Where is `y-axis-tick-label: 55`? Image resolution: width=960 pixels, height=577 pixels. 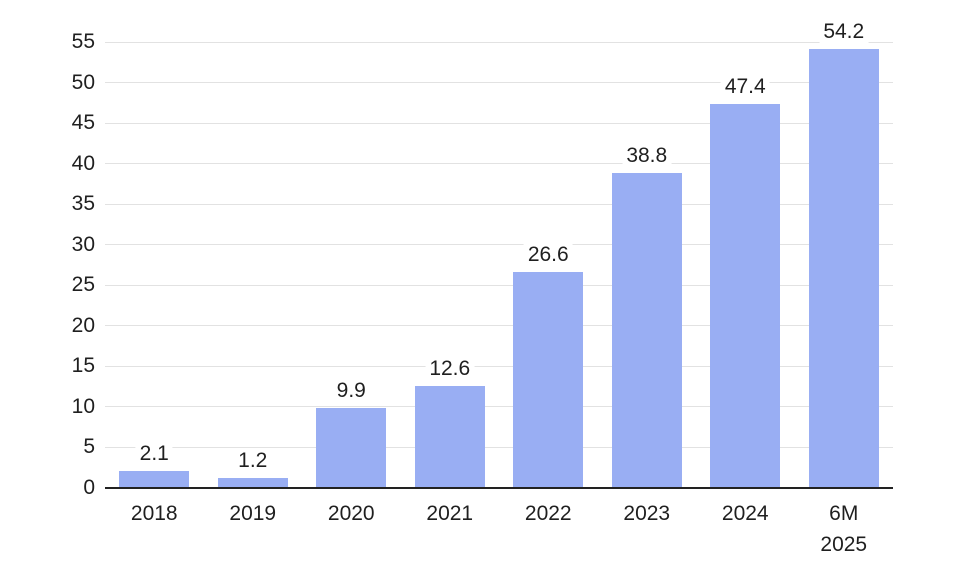 y-axis-tick-label: 55 is located at coordinates (83, 41).